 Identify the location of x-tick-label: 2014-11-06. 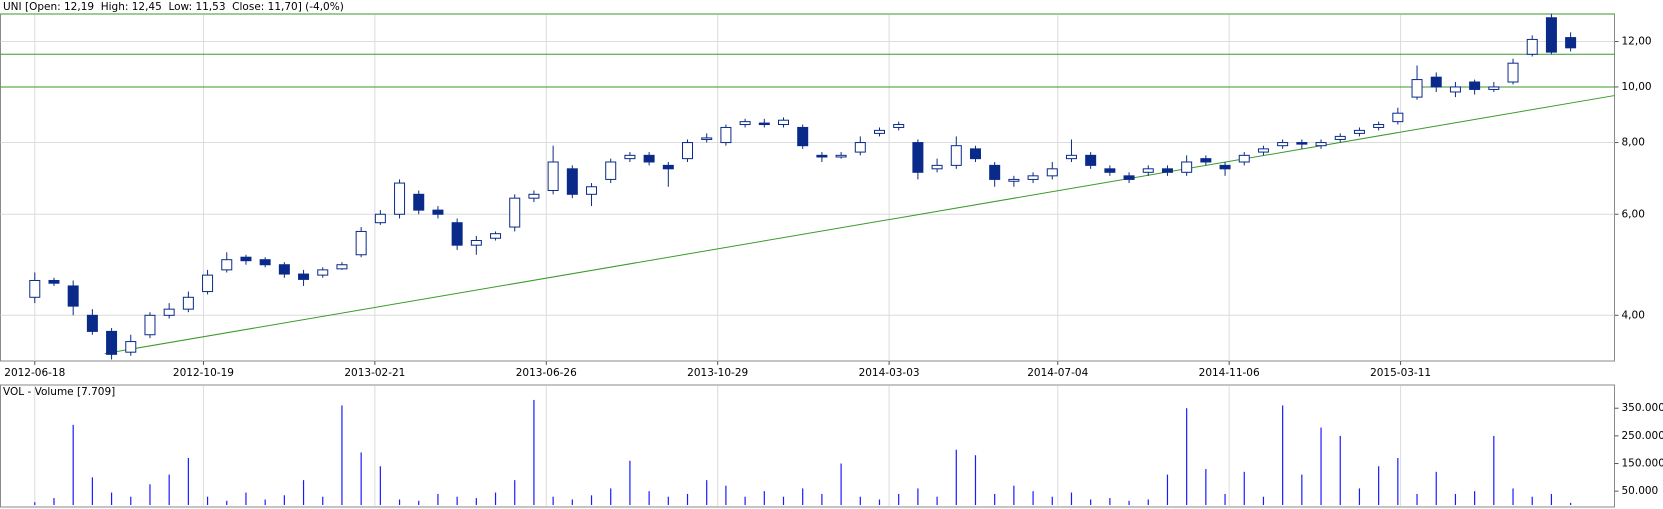
(1229, 373).